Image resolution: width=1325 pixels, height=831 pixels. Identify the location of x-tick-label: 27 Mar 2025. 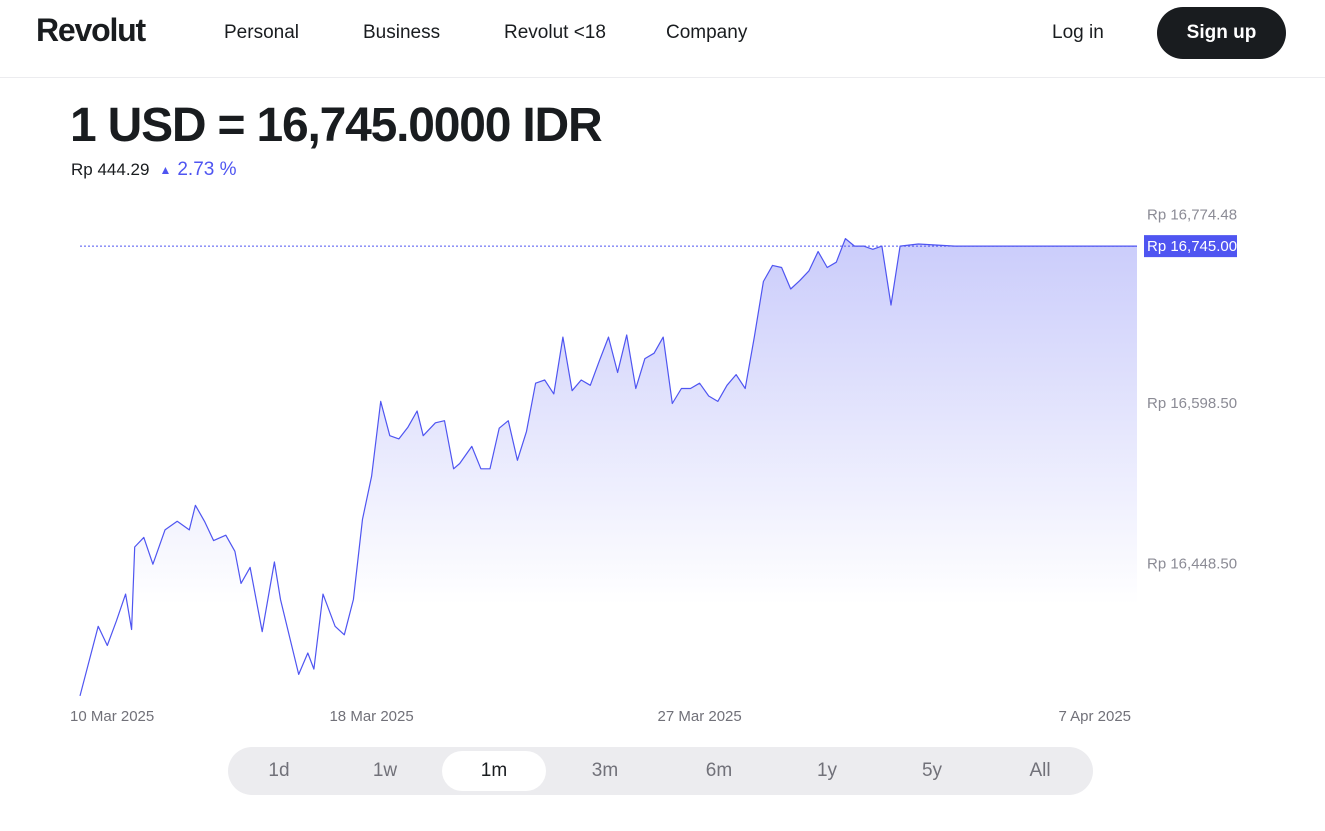
(700, 716).